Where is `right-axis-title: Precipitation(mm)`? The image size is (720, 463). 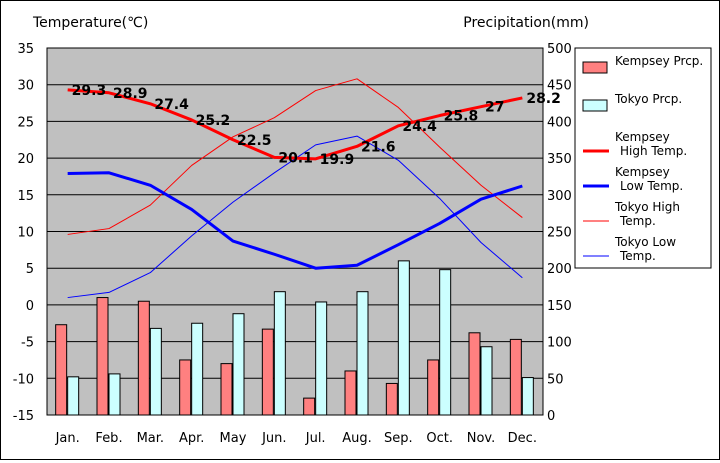 right-axis-title: Precipitation(mm) is located at coordinates (526, 23).